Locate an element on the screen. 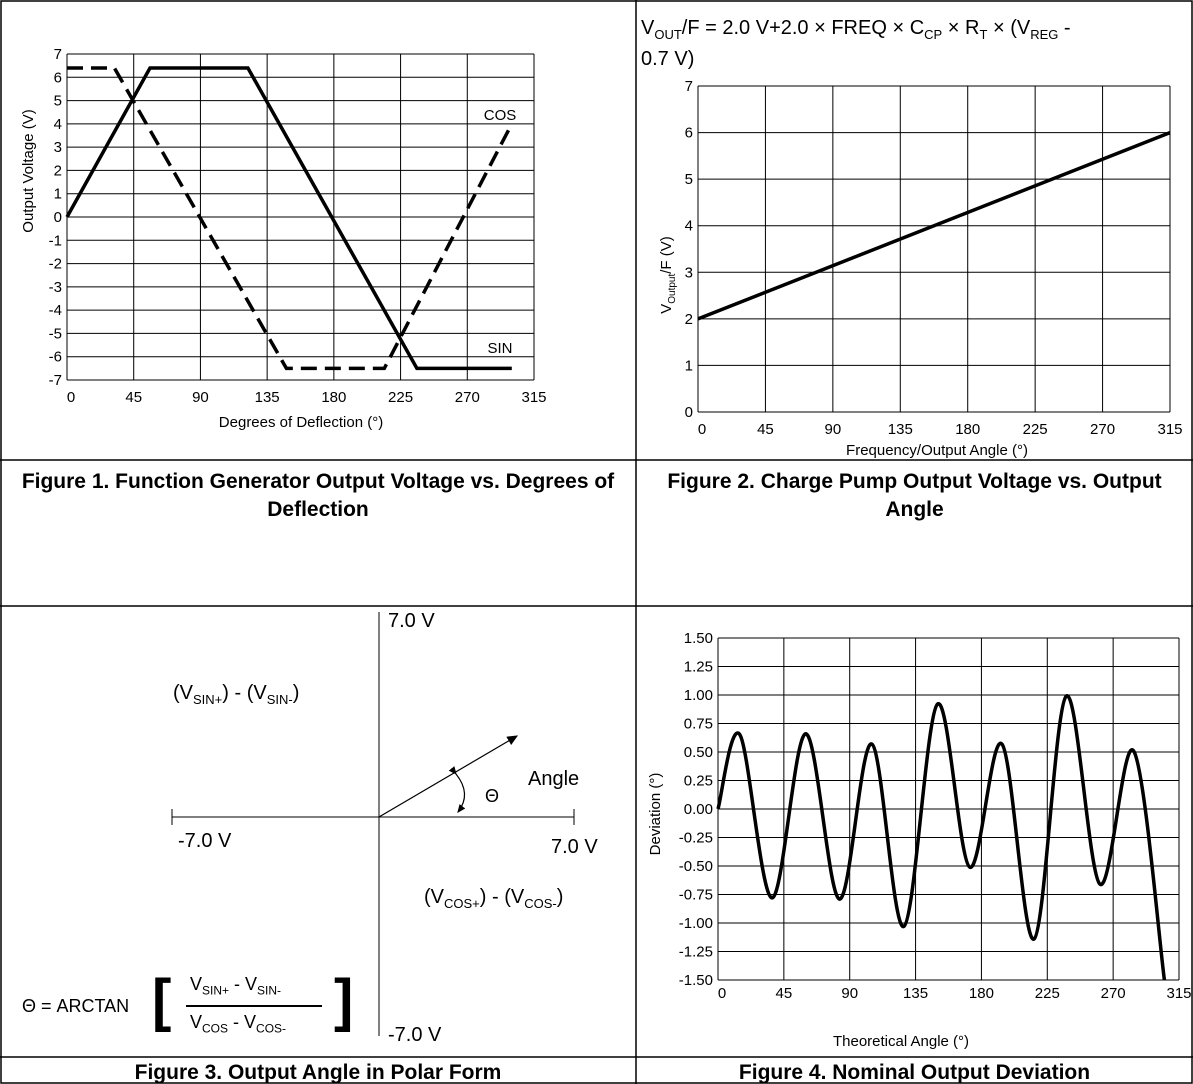  y-tick-label: -4 is located at coordinates (55, 310).